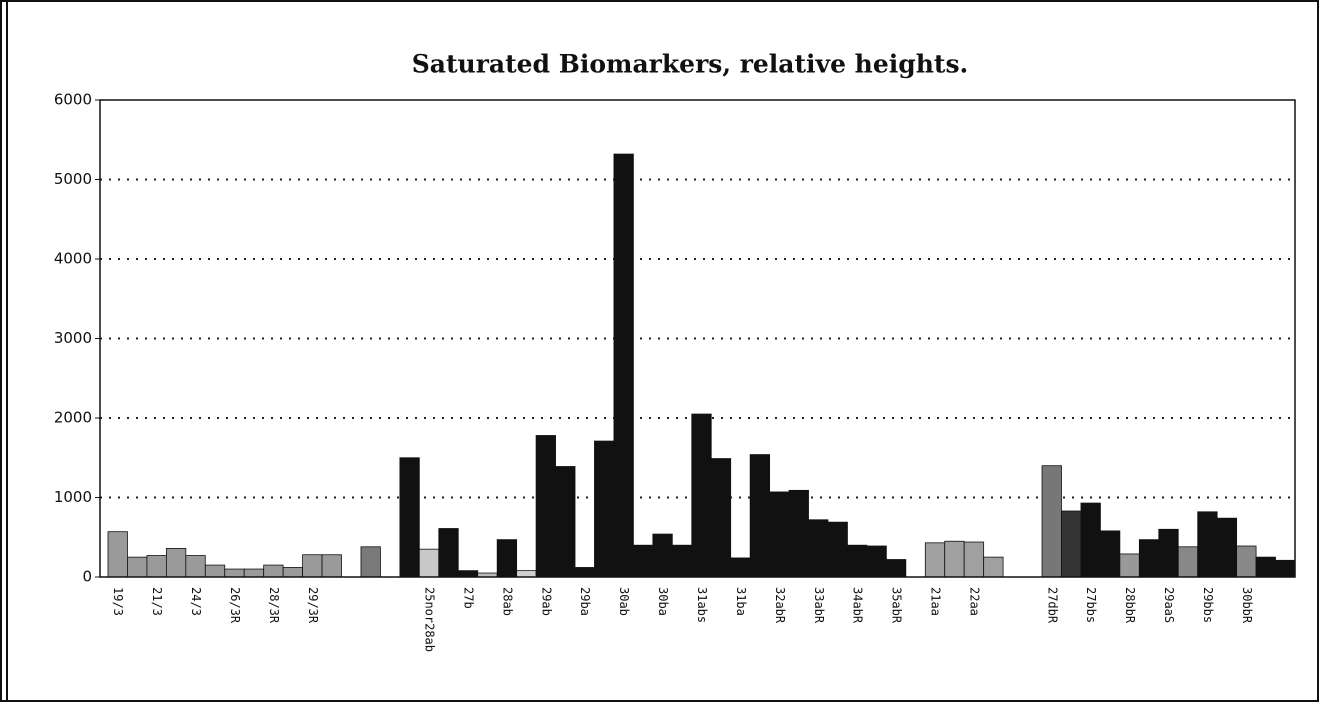 This screenshot has width=1319, height=702. What do you see at coordinates (663, 601) in the screenshot?
I see `x-tick-label: 30ba` at bounding box center [663, 601].